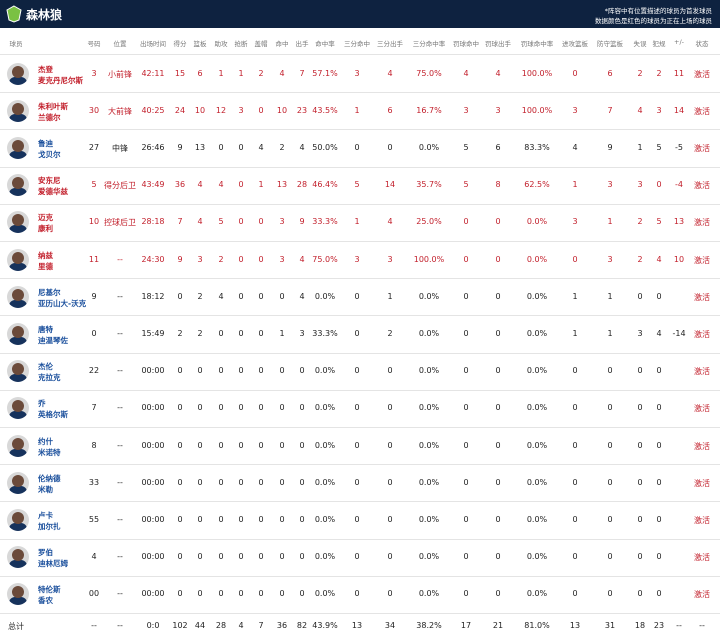  What do you see at coordinates (45, 489) in the screenshot?
I see `player-name: 米勒` at bounding box center [45, 489].